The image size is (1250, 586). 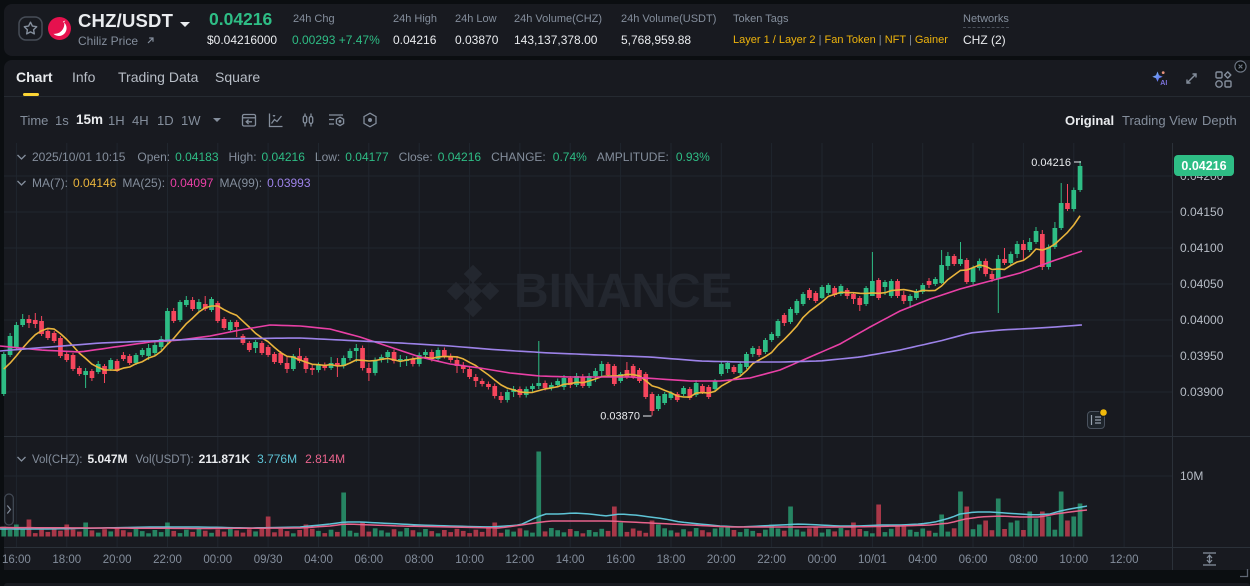 What do you see at coordinates (1163, 83) in the screenshot?
I see `svg-text: AI` at bounding box center [1163, 83].